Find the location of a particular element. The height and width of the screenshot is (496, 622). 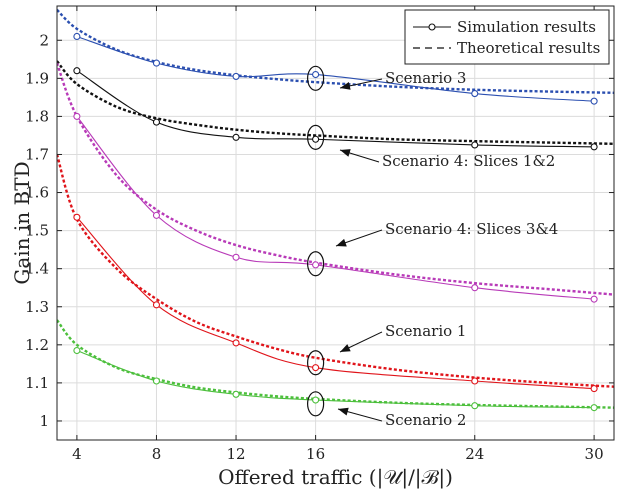

legend: Simulation results Theoretical results is located at coordinates (507, 37).